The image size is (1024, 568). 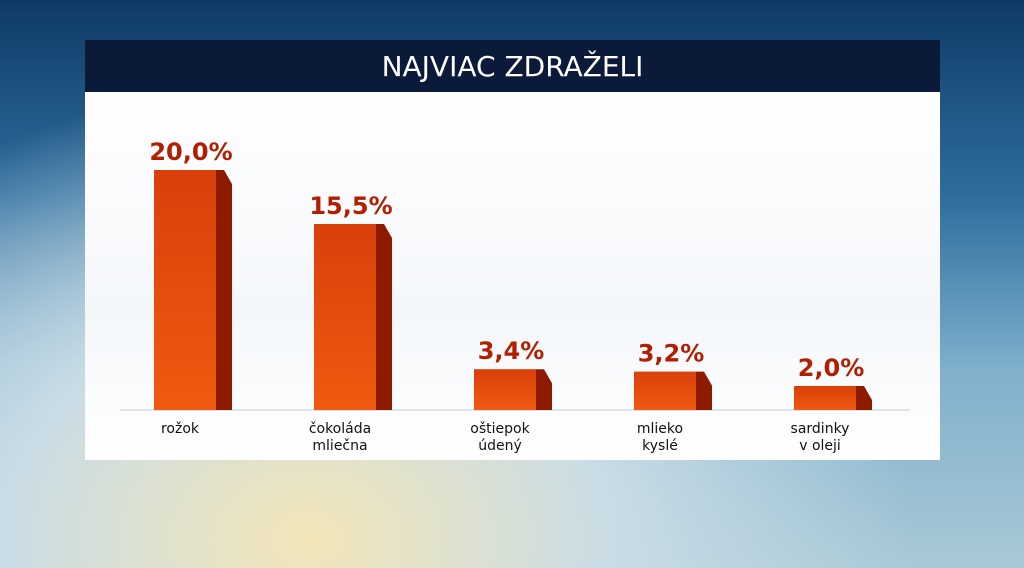 What do you see at coordinates (500, 437) in the screenshot?
I see `x-tick-label: oštiepok údený` at bounding box center [500, 437].